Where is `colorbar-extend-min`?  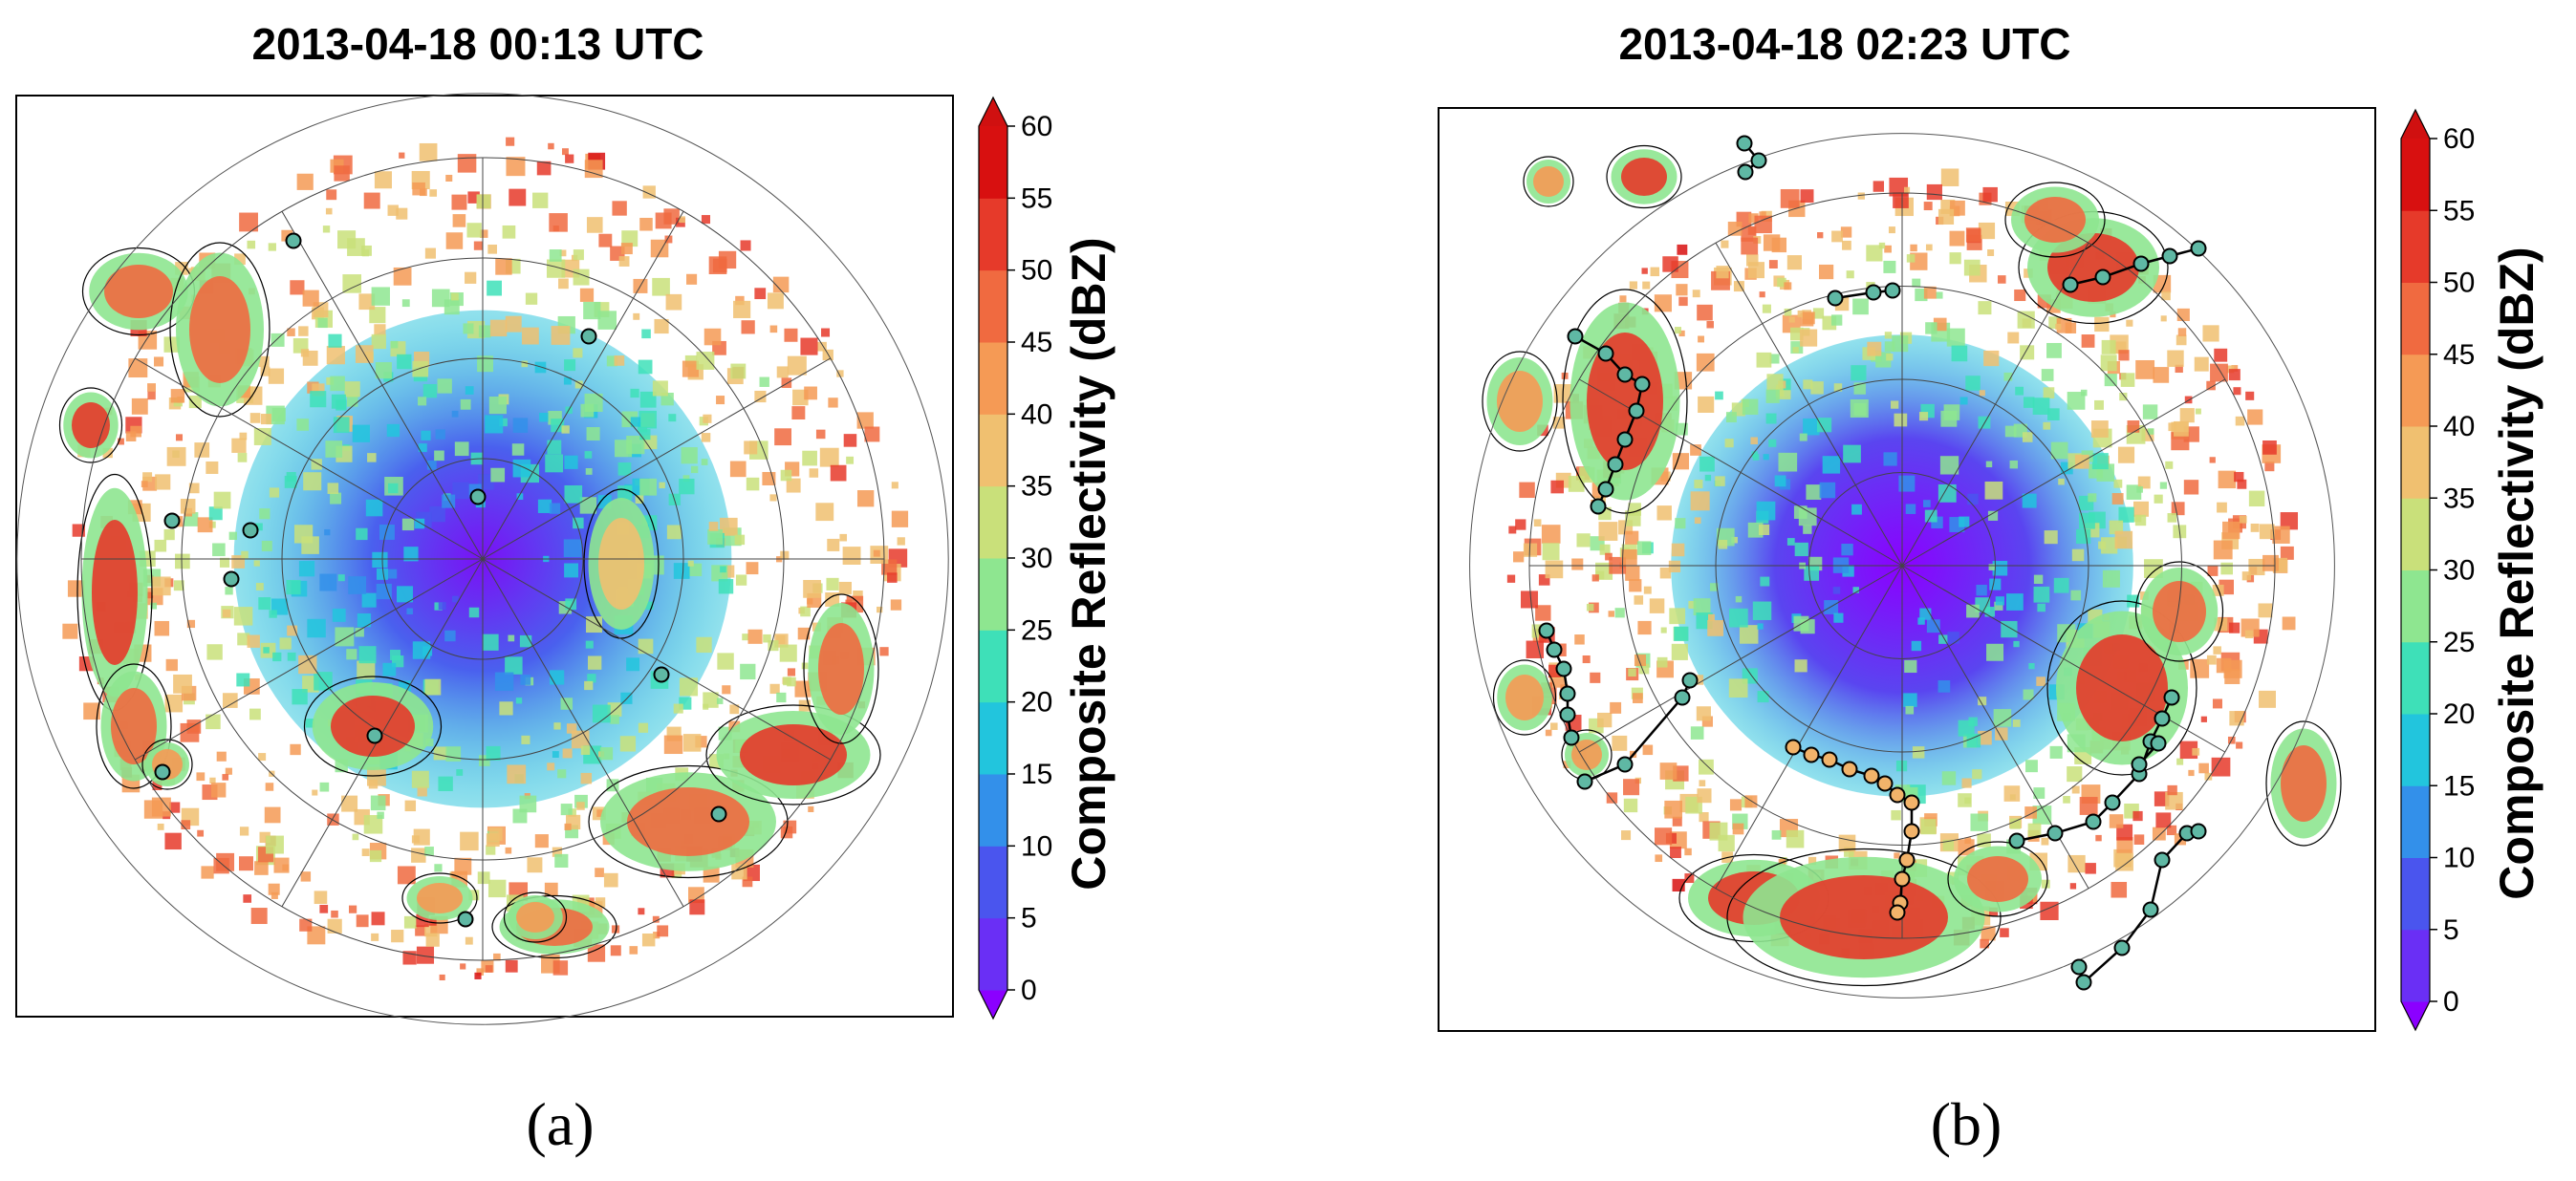 colorbar-extend-min is located at coordinates (993, 1004).